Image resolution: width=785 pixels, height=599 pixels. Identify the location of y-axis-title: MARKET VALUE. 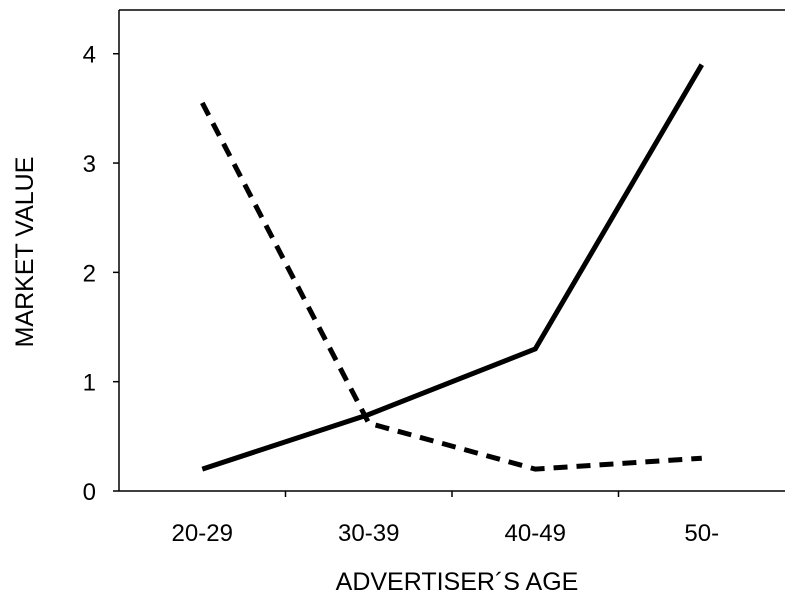
(25, 252).